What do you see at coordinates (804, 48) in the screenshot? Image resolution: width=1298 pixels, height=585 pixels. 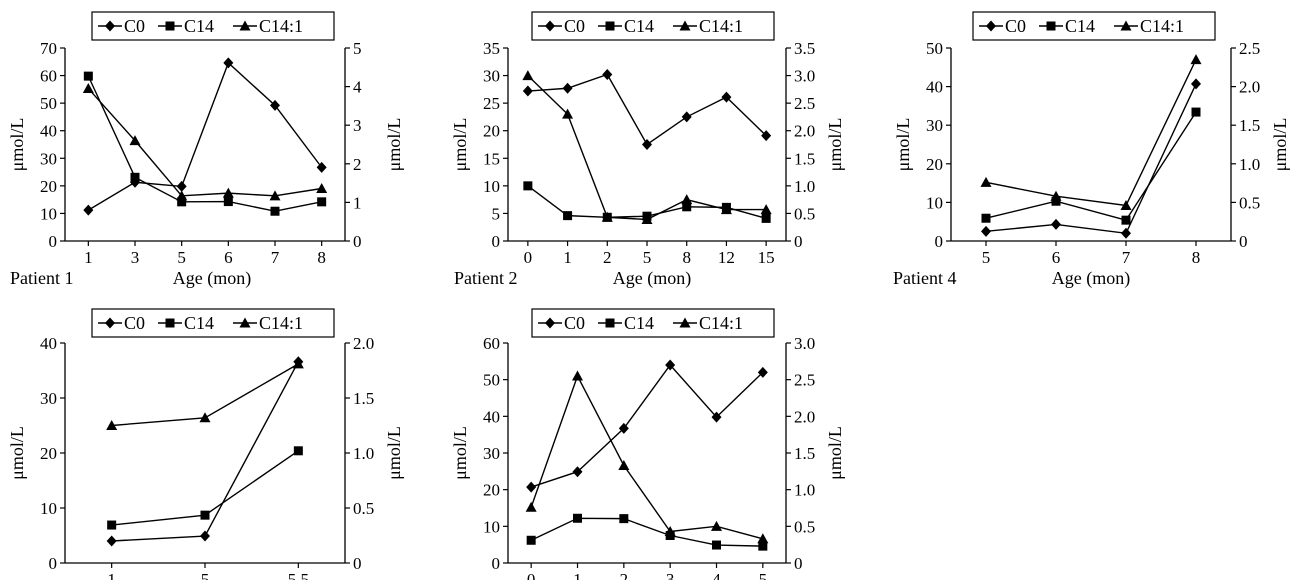 I see `right-tick-label: 3.5` at bounding box center [804, 48].